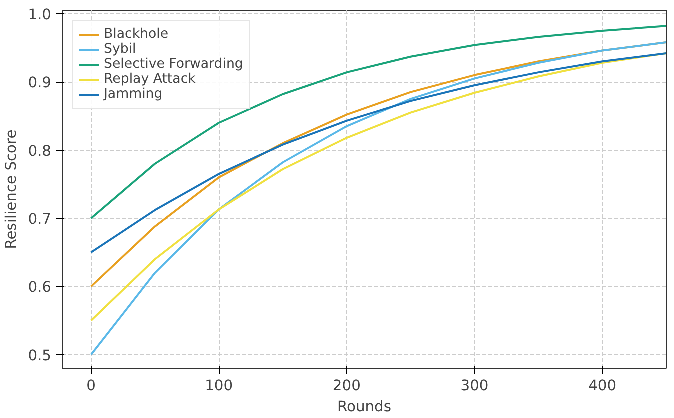  What do you see at coordinates (40, 355) in the screenshot?
I see `y-tick-label: 0.5` at bounding box center [40, 355].